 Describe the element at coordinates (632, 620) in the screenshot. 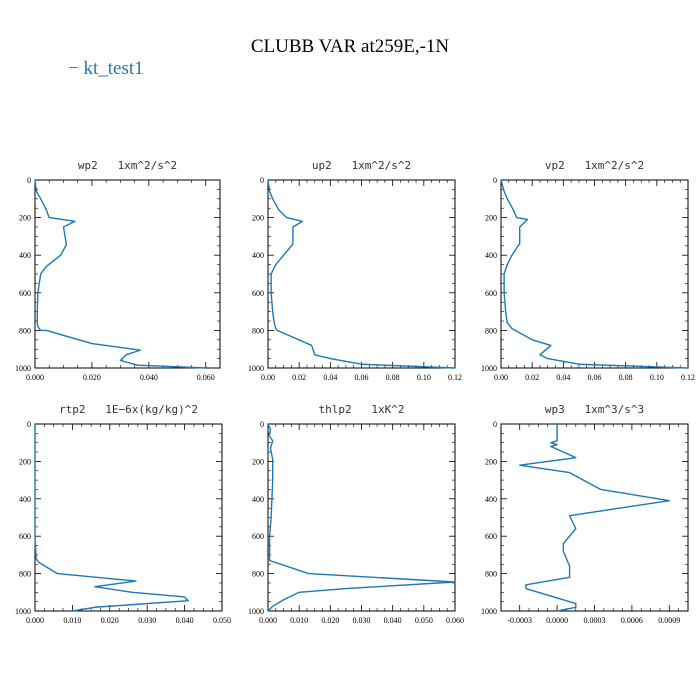

I see `x-tick-label: 0.0006` at that location.